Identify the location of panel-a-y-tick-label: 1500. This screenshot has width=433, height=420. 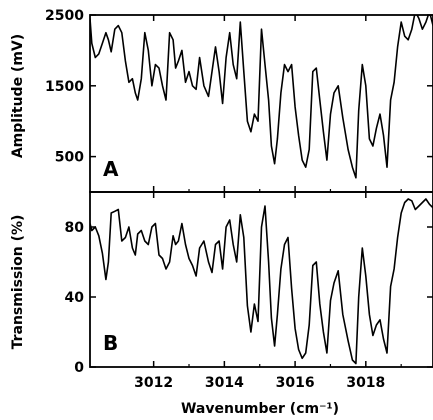
(64, 87).